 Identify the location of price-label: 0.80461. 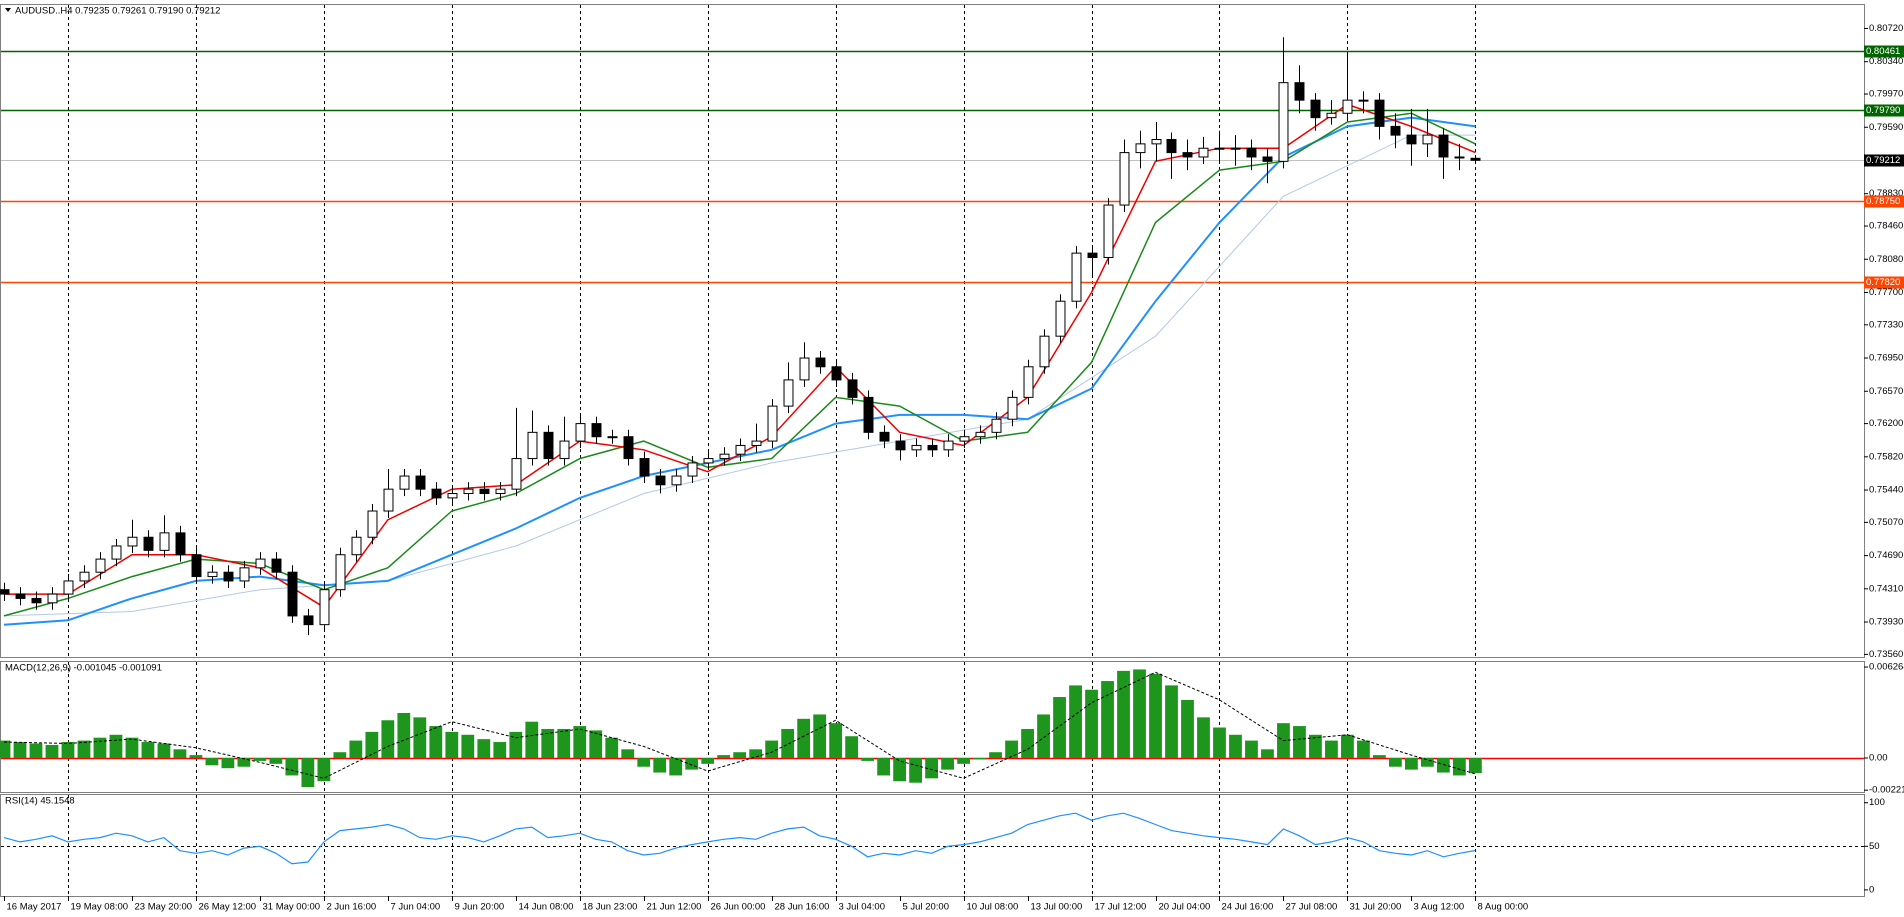
(1883, 51).